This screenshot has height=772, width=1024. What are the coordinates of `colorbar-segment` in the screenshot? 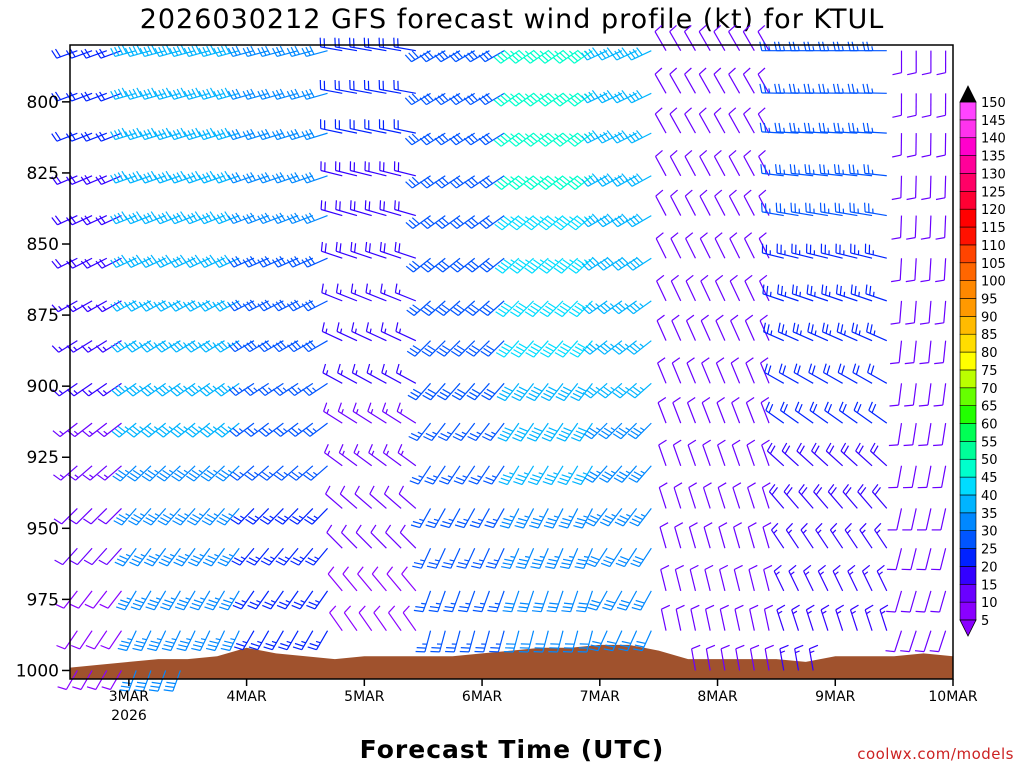 It's located at (968, 611).